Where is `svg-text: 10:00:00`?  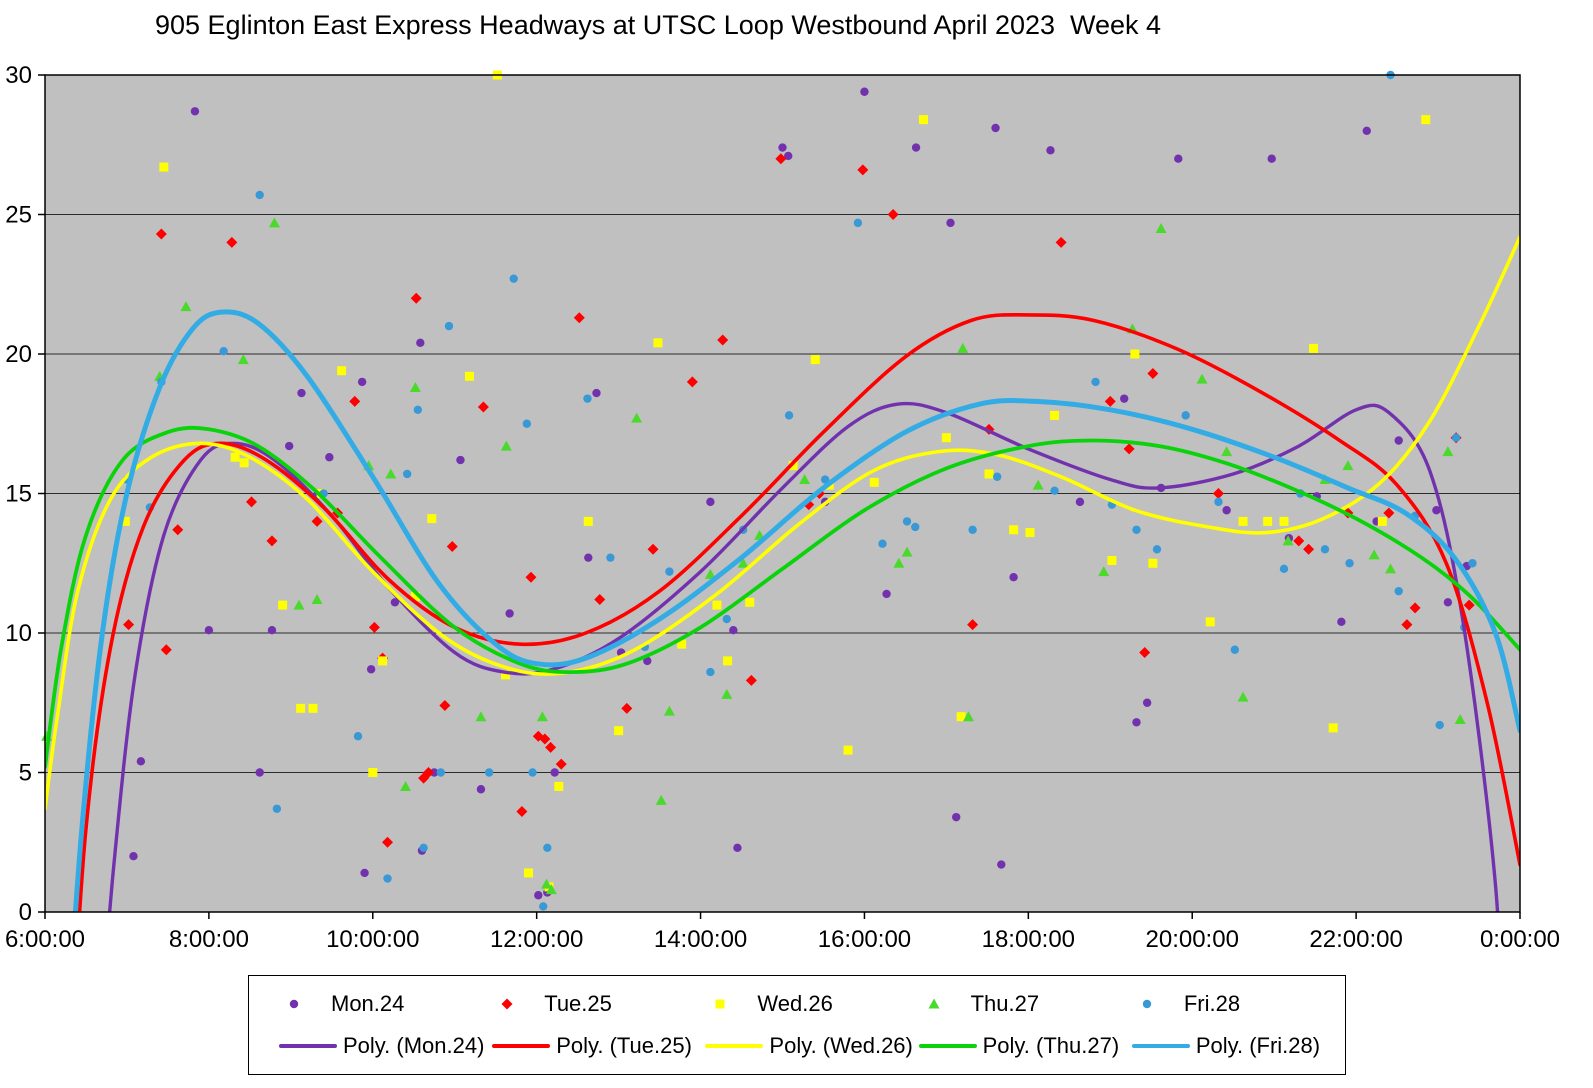 svg-text: 10:00:00 is located at coordinates (372, 939).